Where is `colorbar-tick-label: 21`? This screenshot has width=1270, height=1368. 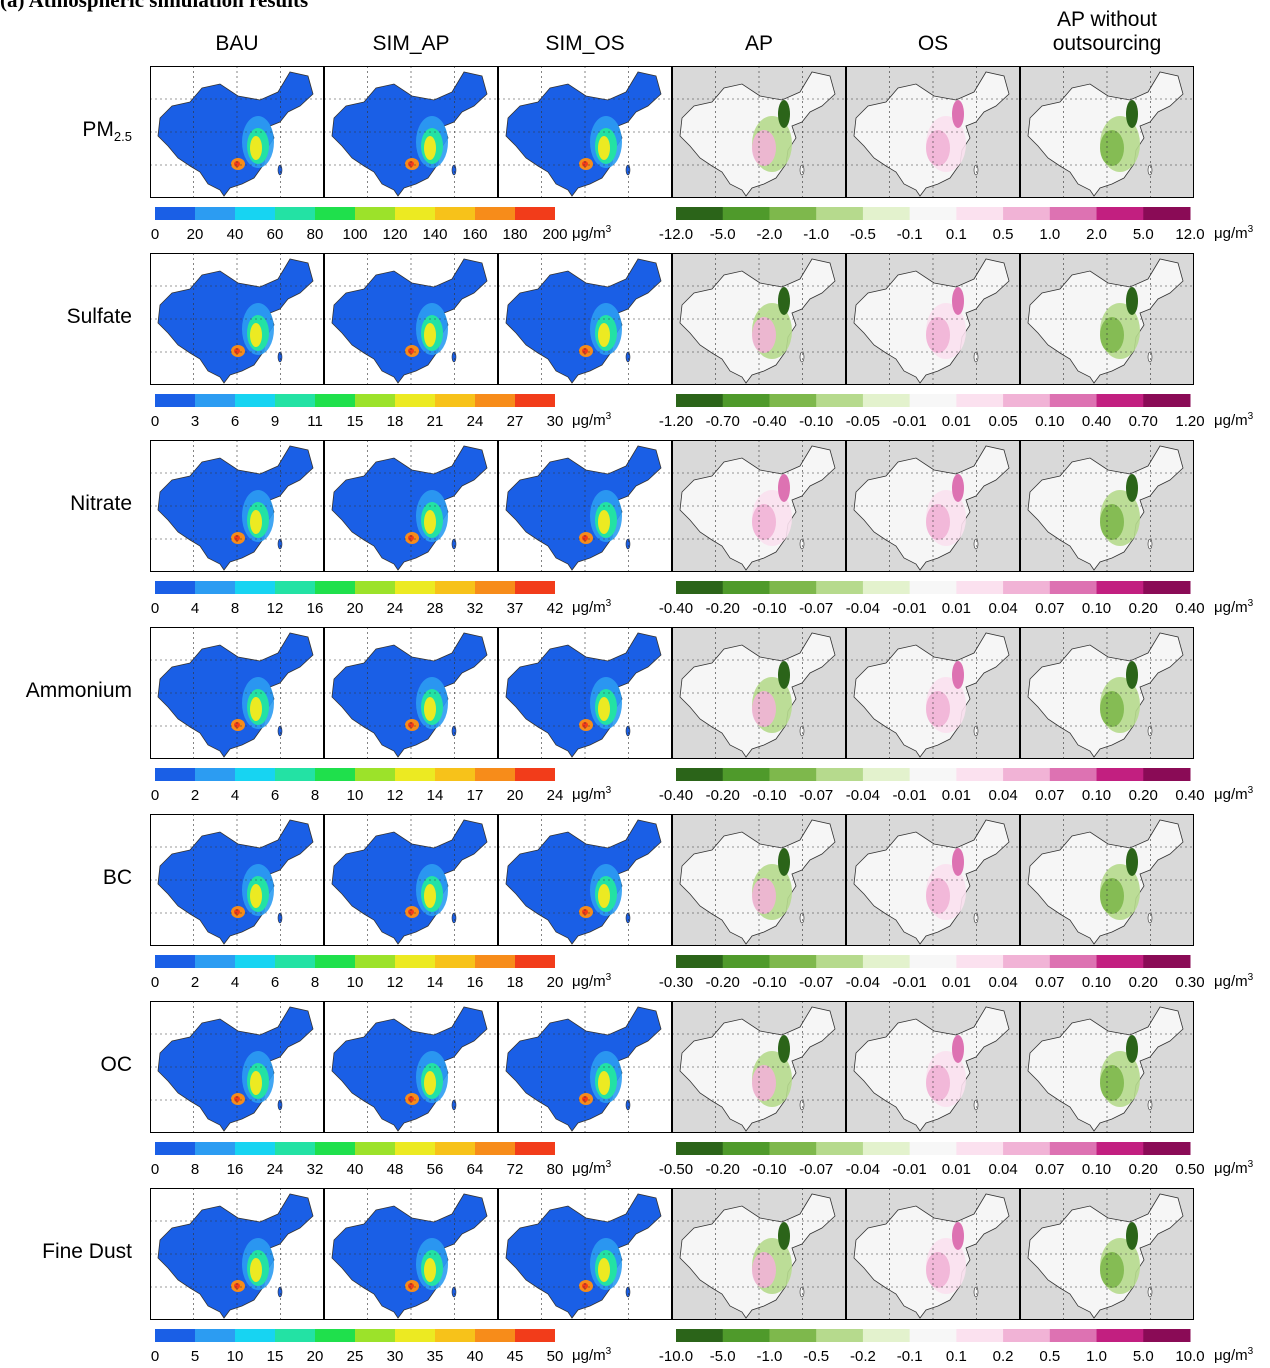
colorbar-tick-label: 21 is located at coordinates (435, 421).